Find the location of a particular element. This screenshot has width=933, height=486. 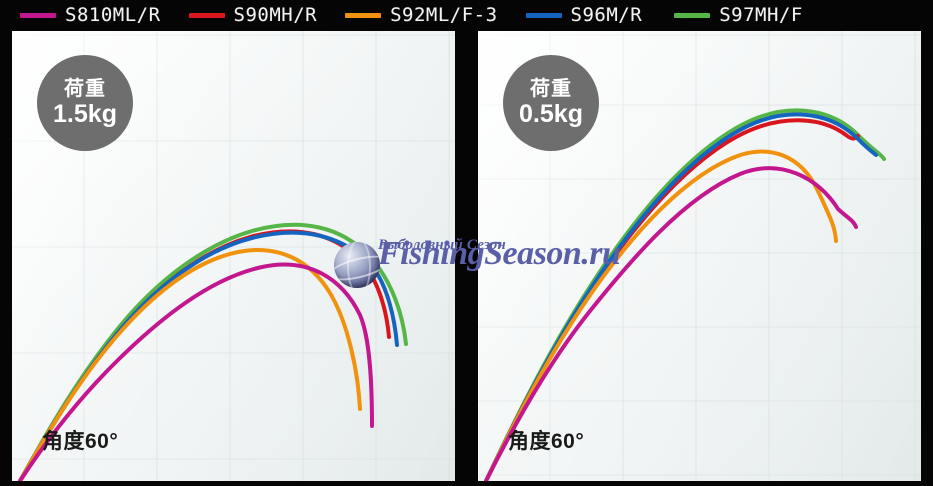

legend-item-label: S90MH/R is located at coordinates (275, 14).